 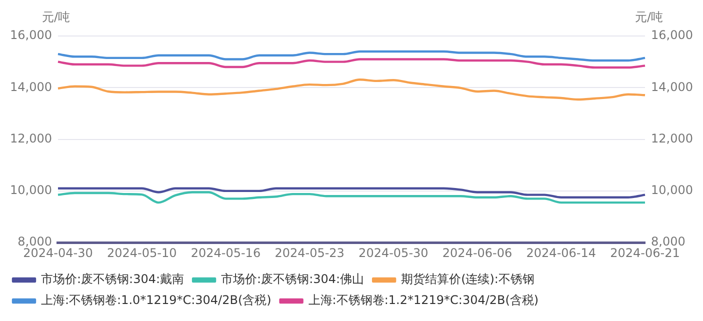 What do you see at coordinates (477, 253) in the screenshot?
I see `x-tick-label: 2024-06-06` at bounding box center [477, 253].